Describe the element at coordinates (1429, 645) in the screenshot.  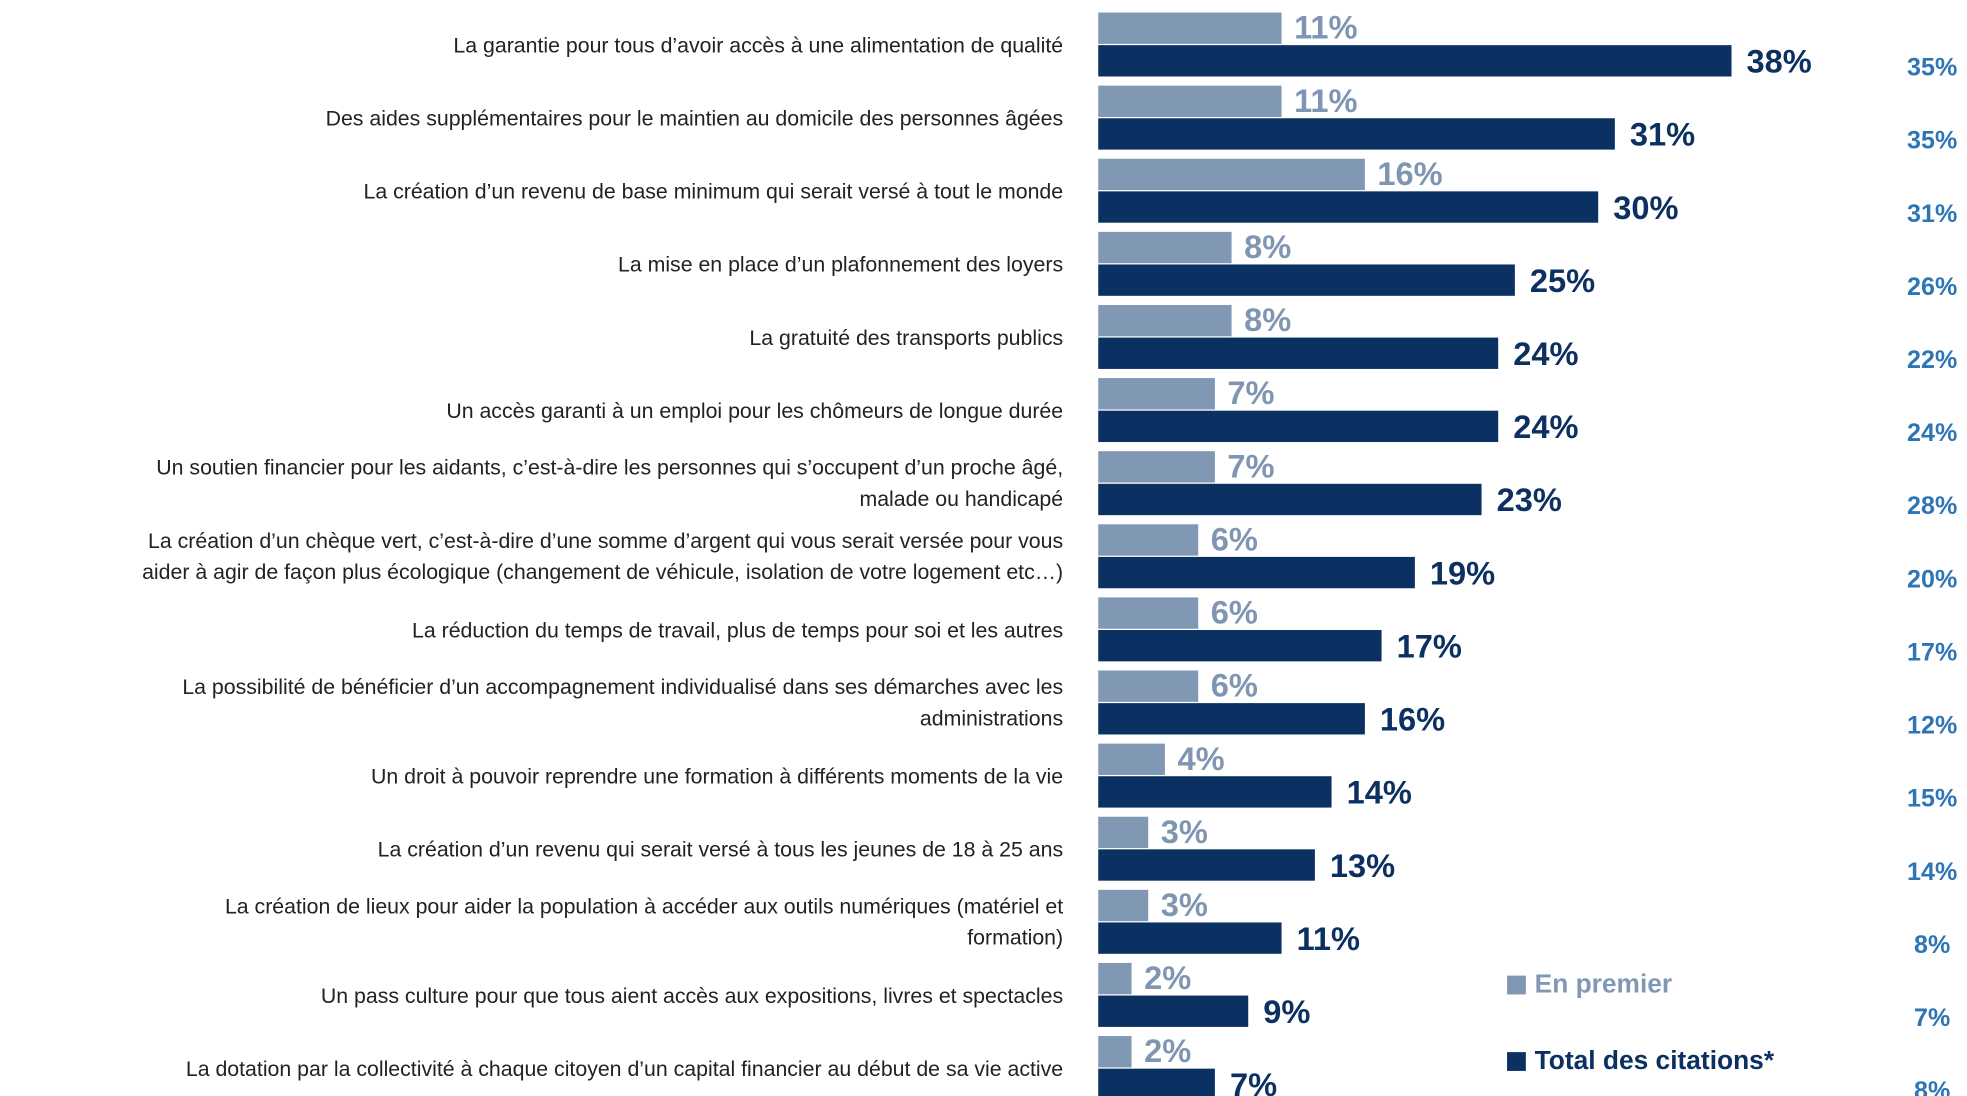
I see `value-label: 17%` at that location.